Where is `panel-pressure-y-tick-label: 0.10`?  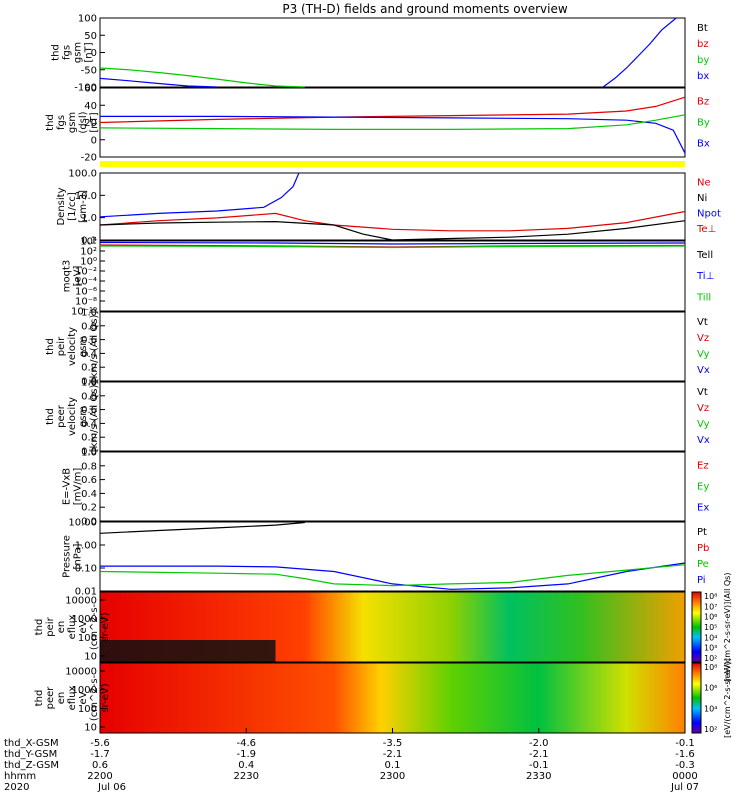 panel-pressure-y-tick-label: 0.10 is located at coordinates (86, 569).